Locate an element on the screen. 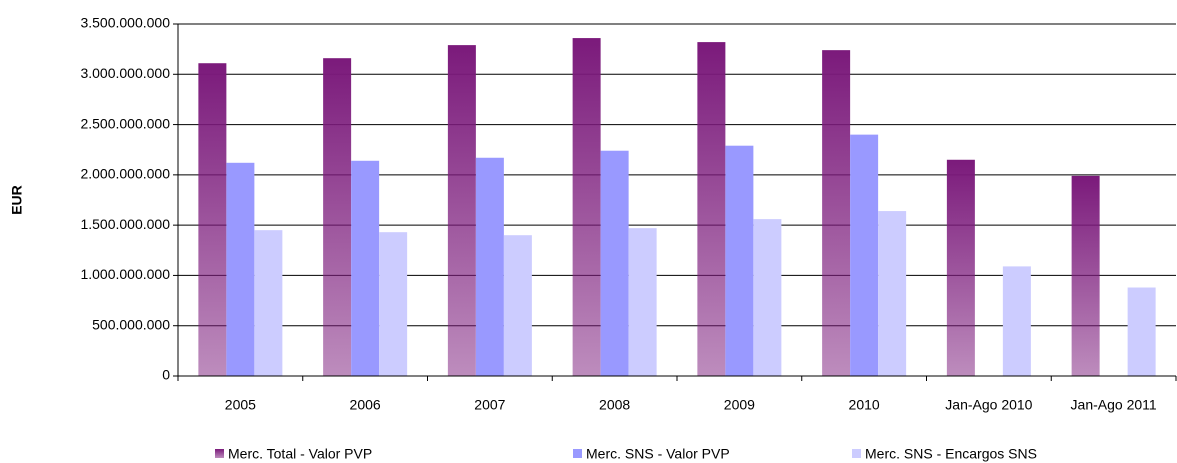  x-tick-label: 2009 is located at coordinates (739, 405).